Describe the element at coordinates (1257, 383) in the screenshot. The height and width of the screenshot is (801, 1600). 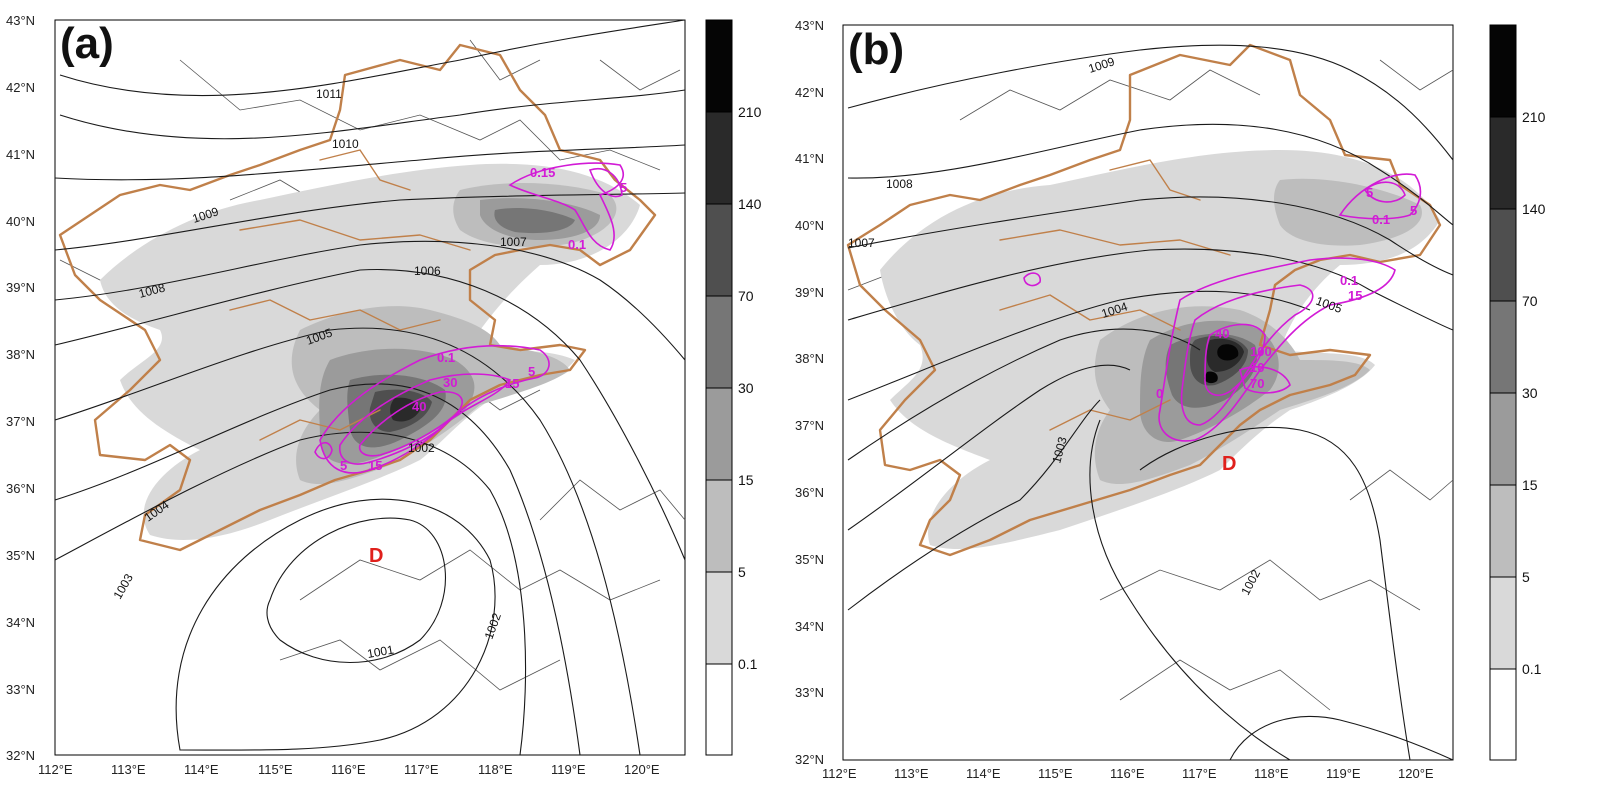
I see `rain-label: 70` at that location.